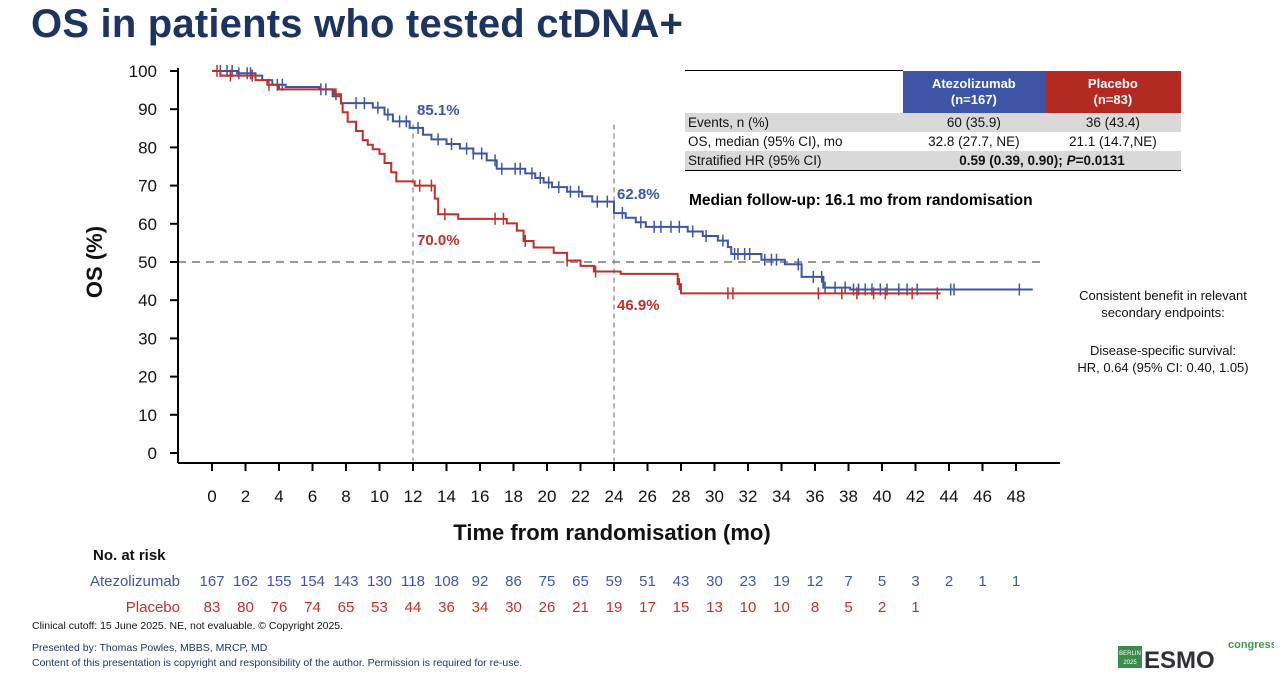  Describe the element at coordinates (614, 581) in the screenshot. I see `at-risk-value: 59` at that location.